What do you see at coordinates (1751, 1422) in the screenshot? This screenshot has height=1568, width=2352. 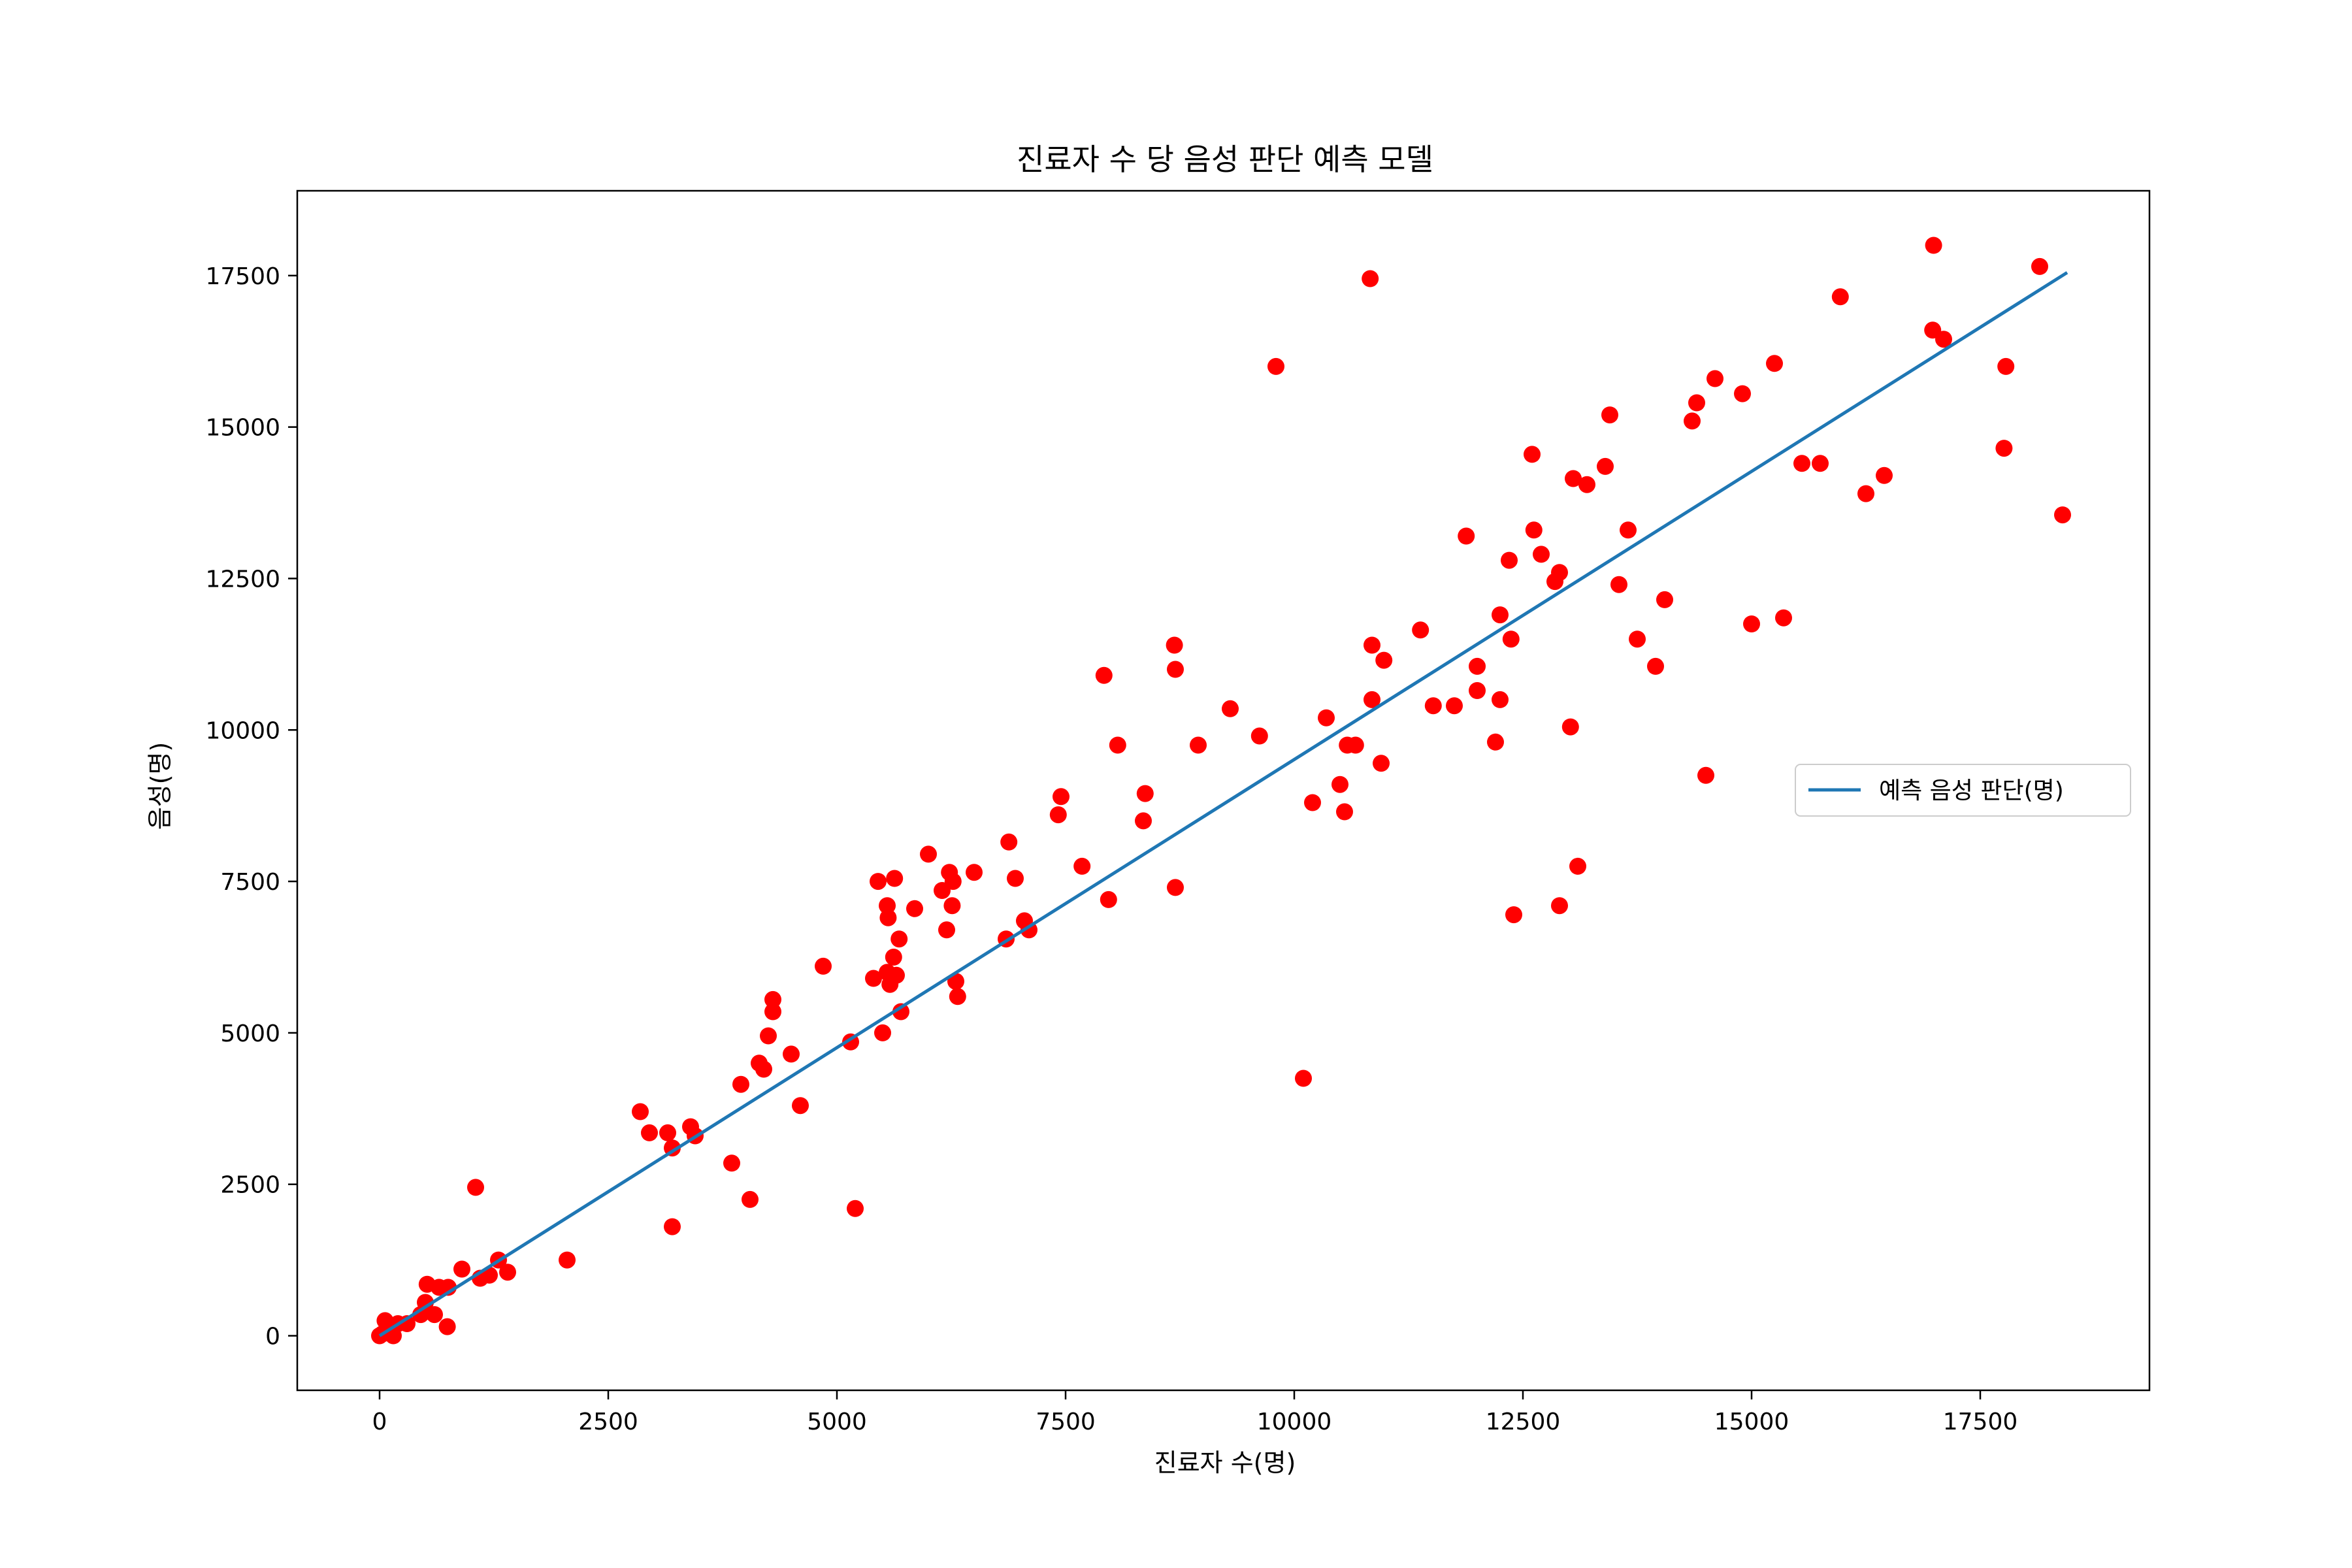 I see `x-tick-label: 15000` at bounding box center [1751, 1422].